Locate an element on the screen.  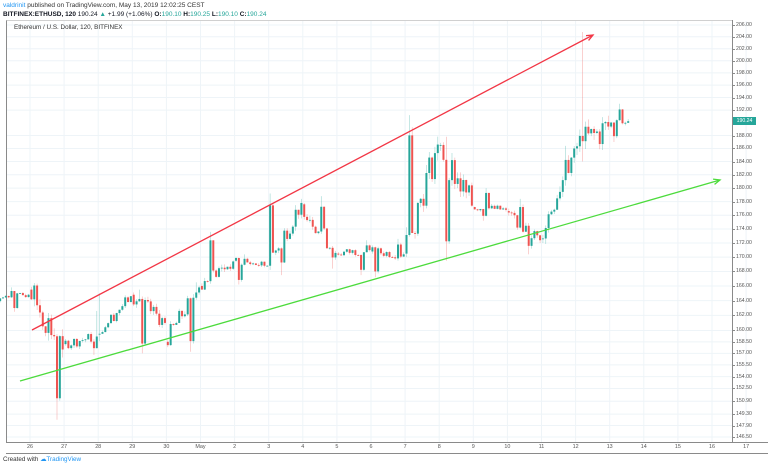
time-tick-label: 27 is located at coordinates (64, 447).